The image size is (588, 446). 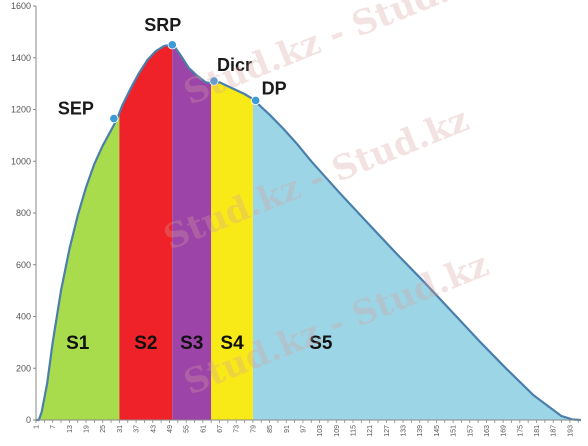 What do you see at coordinates (232, 251) in the screenshot?
I see `region-s4` at bounding box center [232, 251].